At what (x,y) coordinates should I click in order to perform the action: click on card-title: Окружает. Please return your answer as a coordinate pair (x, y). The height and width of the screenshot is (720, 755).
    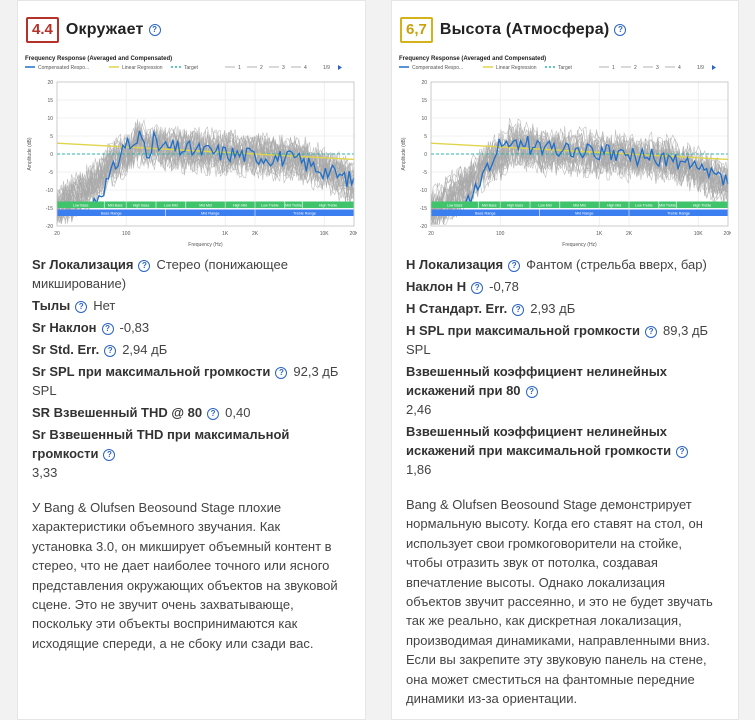
    Looking at the image, I should click on (104, 29).